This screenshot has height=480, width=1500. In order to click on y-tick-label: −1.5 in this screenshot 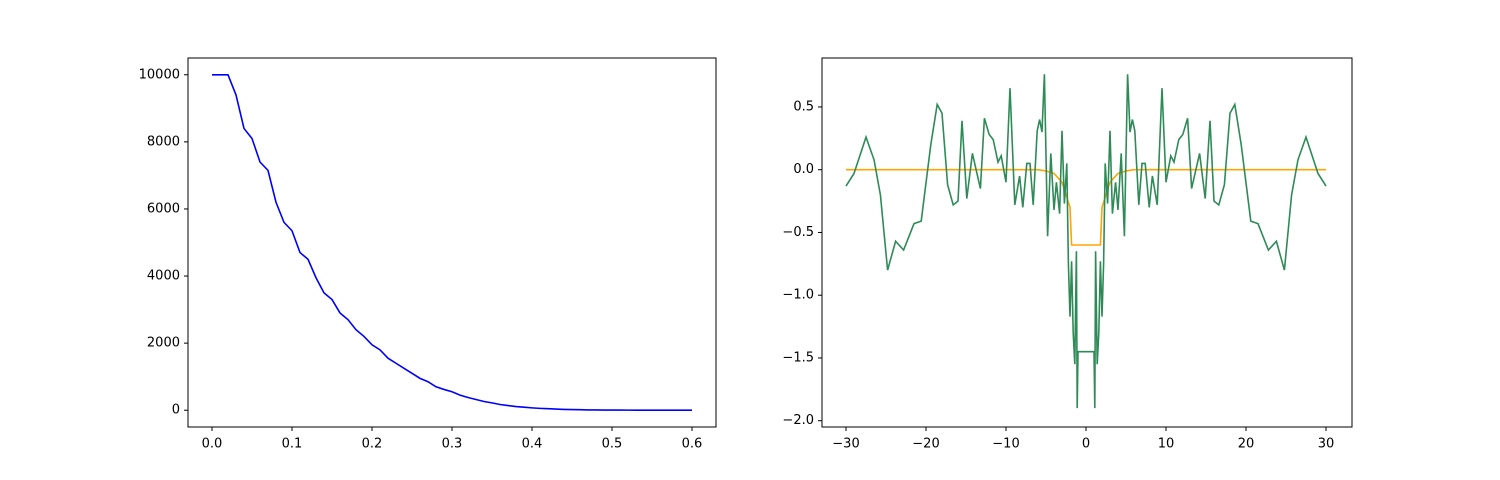, I will do `click(798, 357)`.